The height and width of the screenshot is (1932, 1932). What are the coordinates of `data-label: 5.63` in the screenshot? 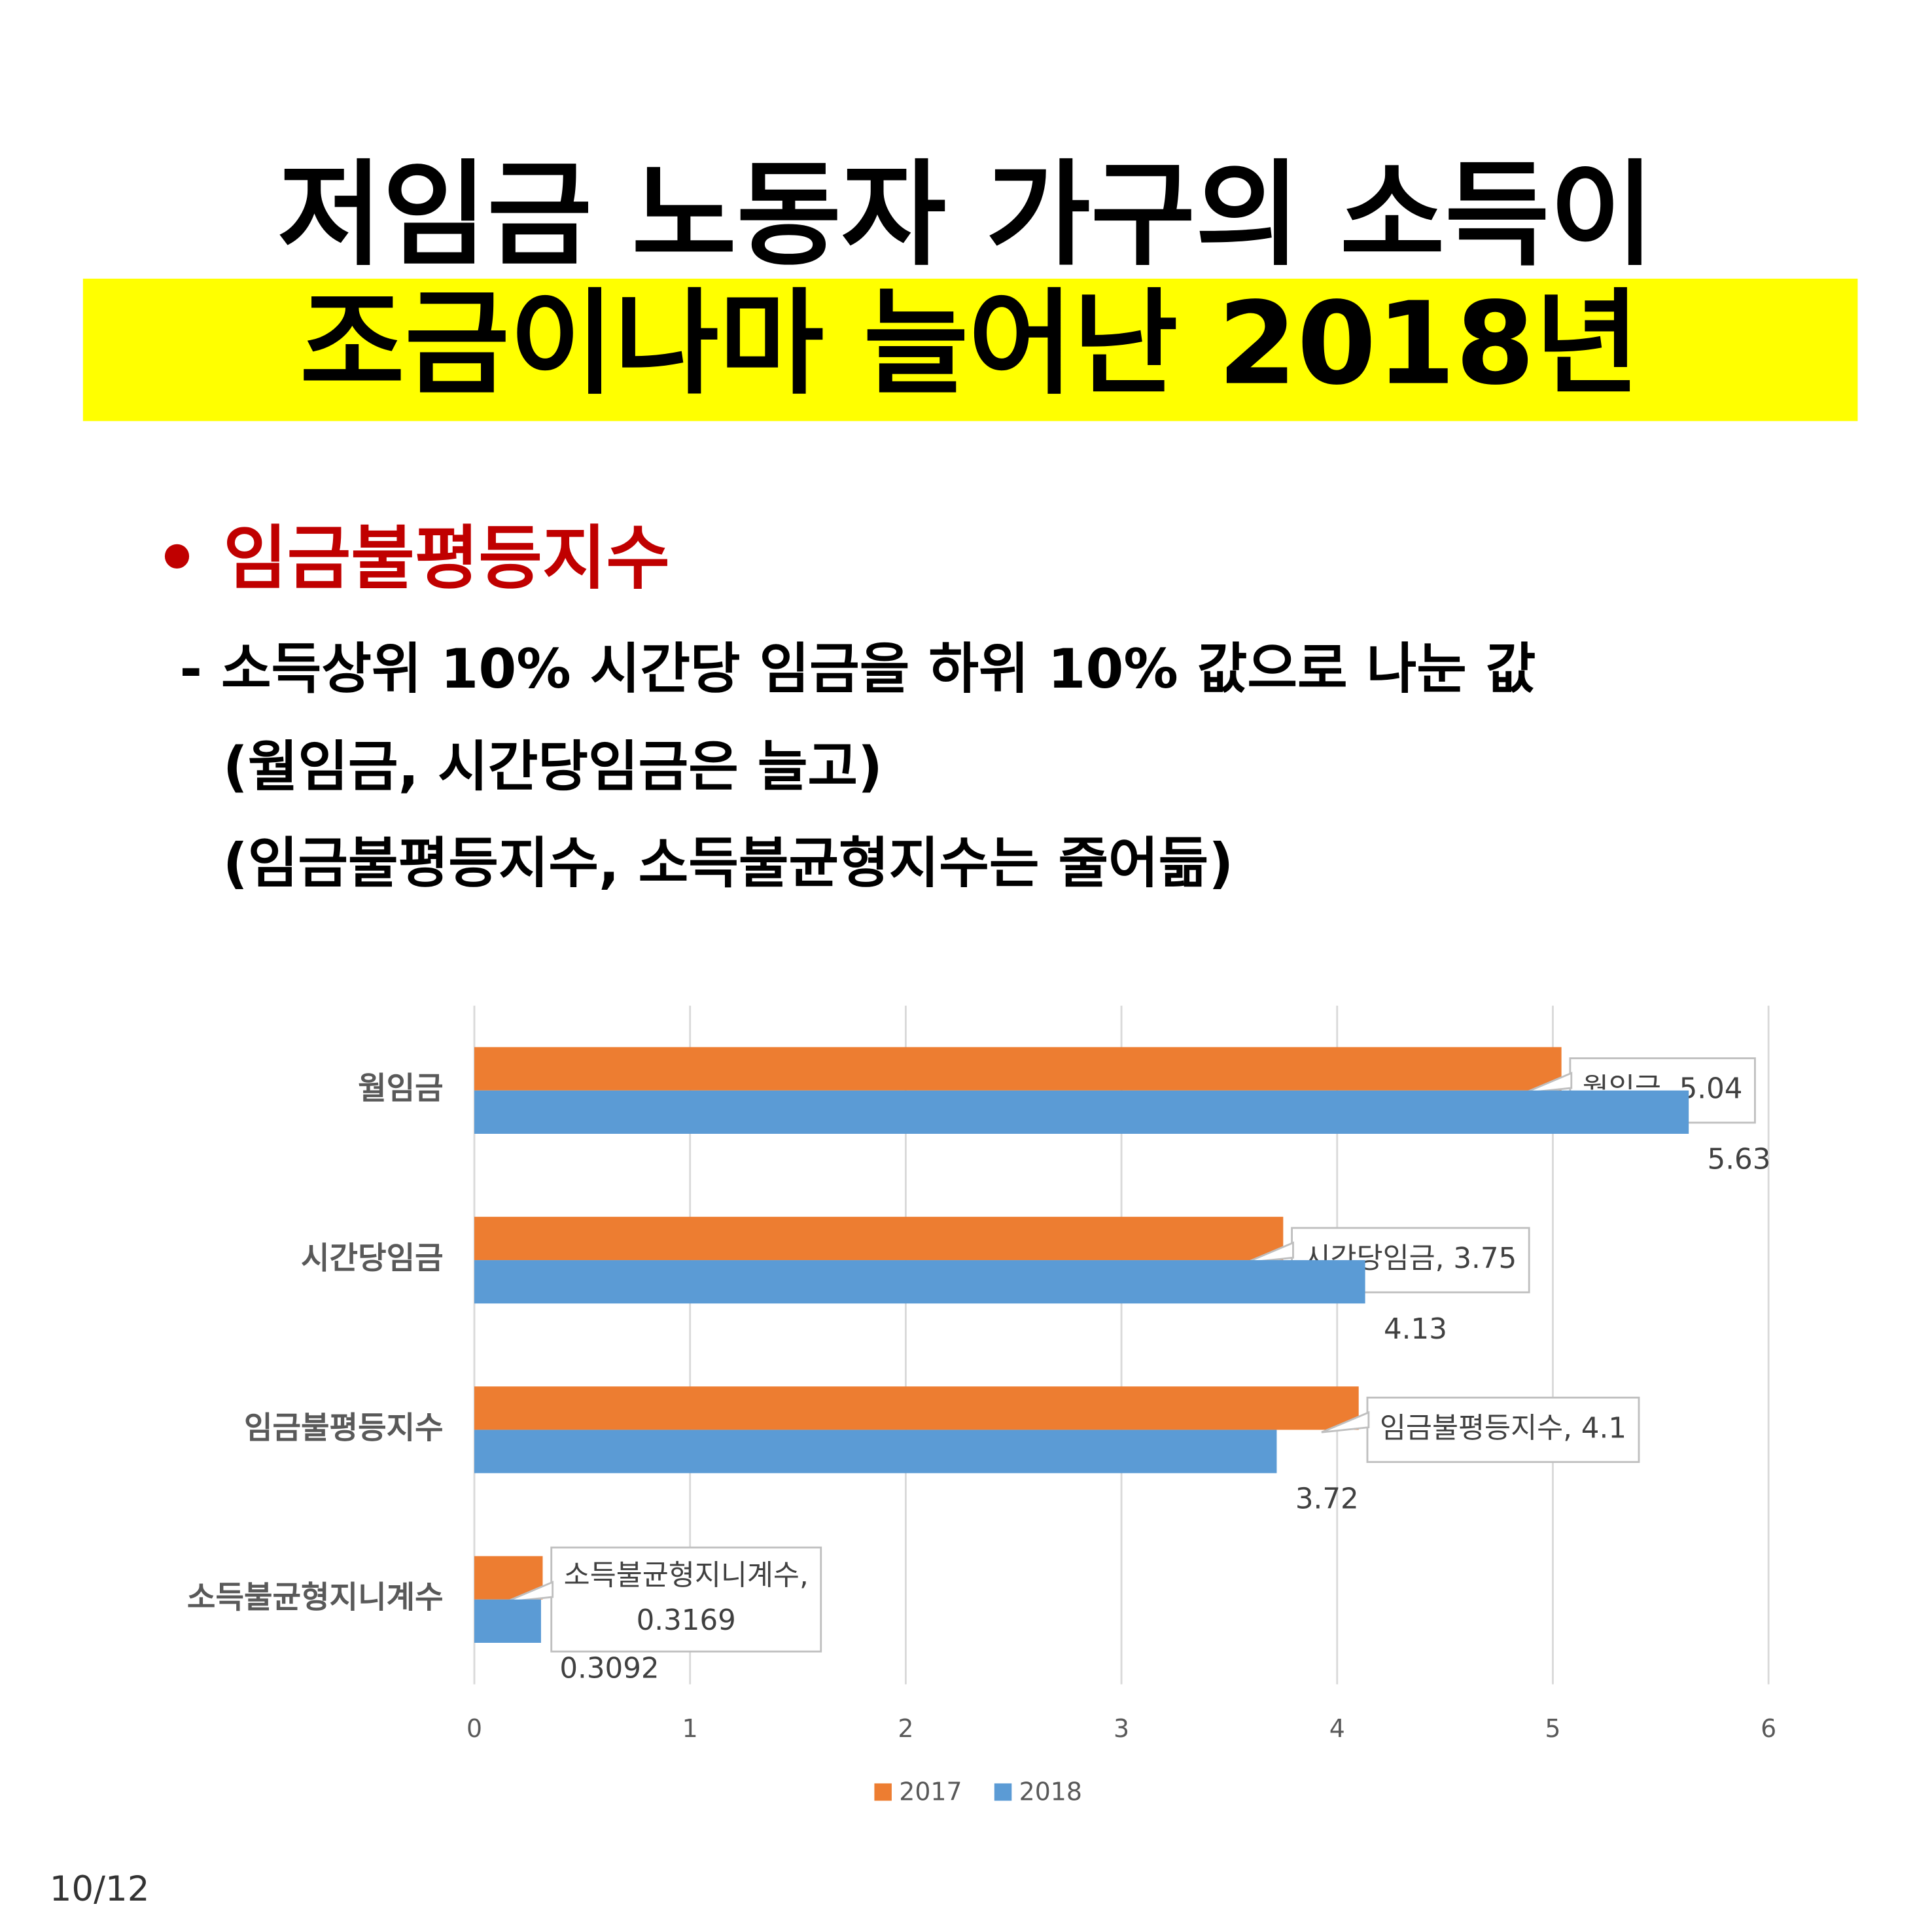 It's located at (1739, 1160).